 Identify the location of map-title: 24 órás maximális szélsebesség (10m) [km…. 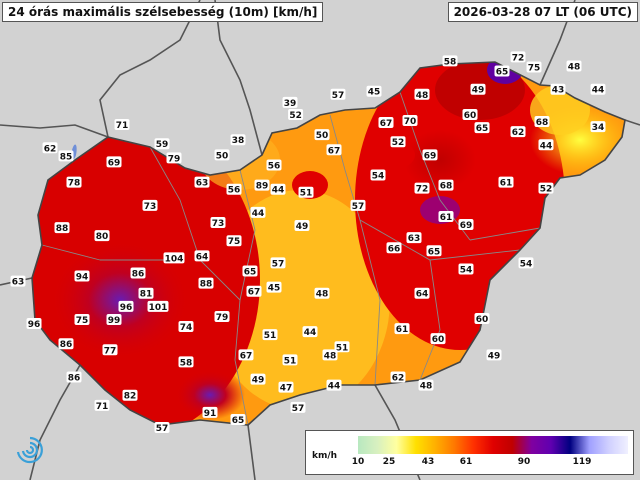
(163, 12).